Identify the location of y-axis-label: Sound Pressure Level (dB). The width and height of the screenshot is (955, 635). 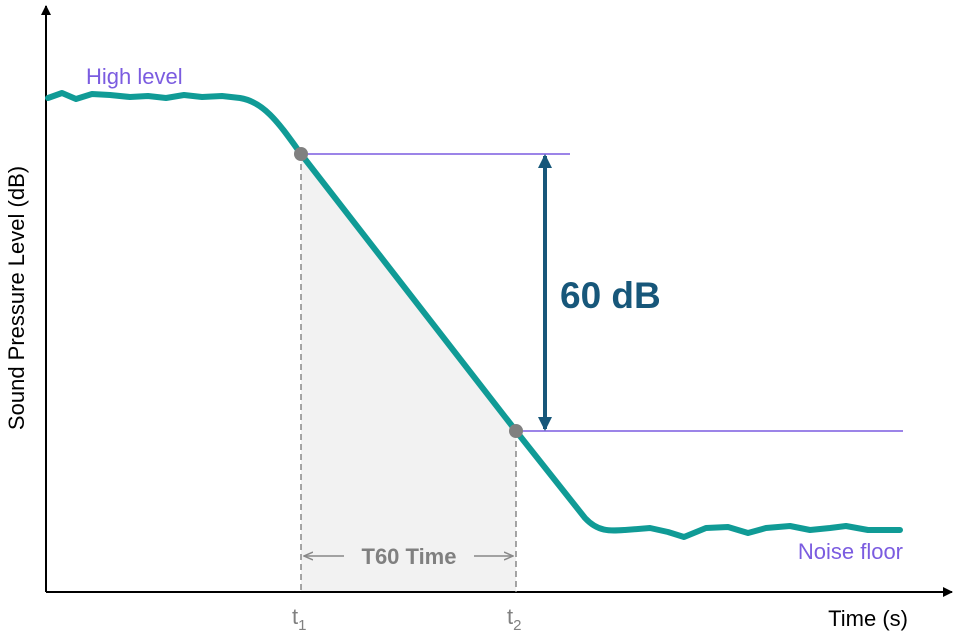
(16, 298).